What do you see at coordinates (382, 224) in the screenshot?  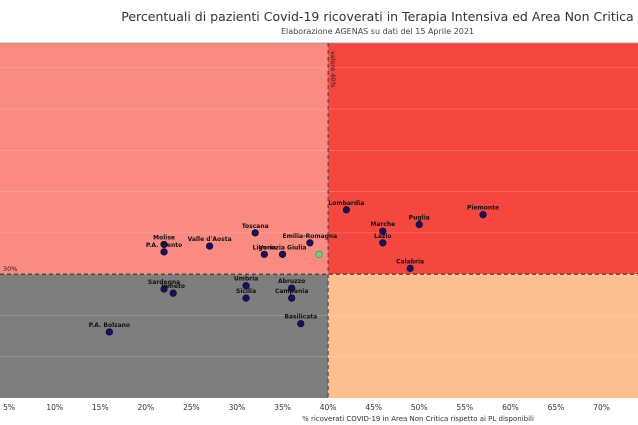 I see `data-point-label: Marche` at bounding box center [382, 224].